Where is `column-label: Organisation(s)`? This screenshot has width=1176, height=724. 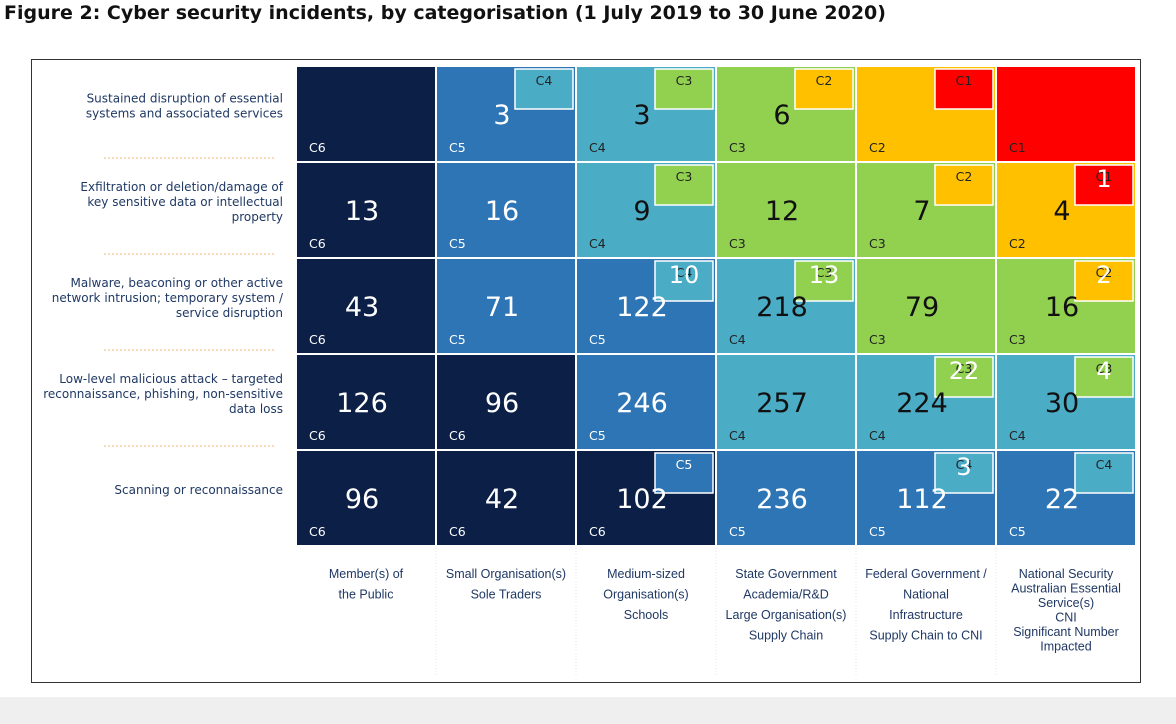 column-label: Organisation(s) is located at coordinates (645, 595).